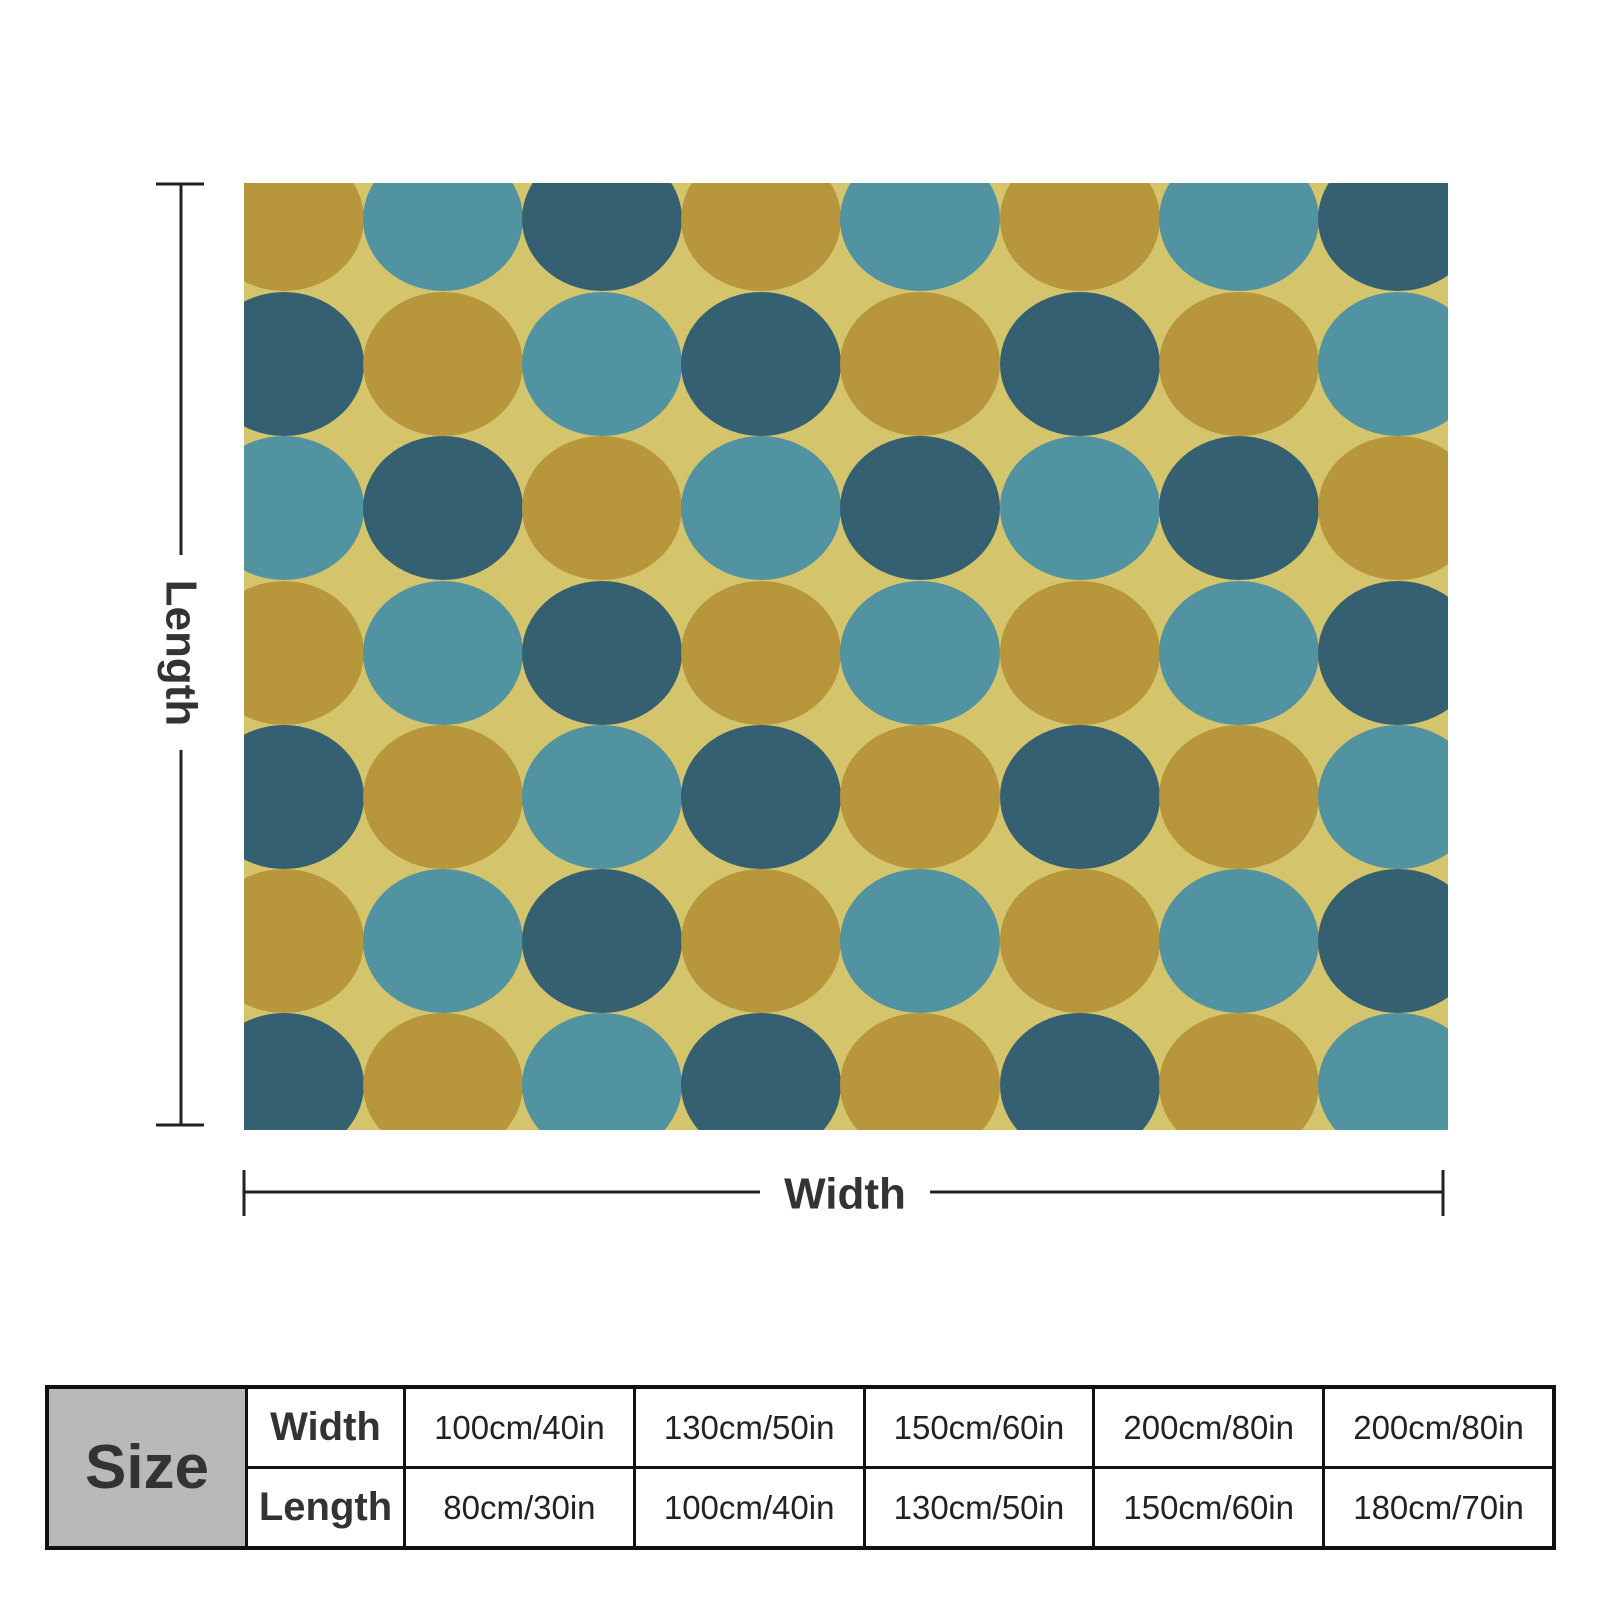 Image resolution: width=1600 pixels, height=1600 pixels. I want to click on size-header: Size, so click(146, 1467).